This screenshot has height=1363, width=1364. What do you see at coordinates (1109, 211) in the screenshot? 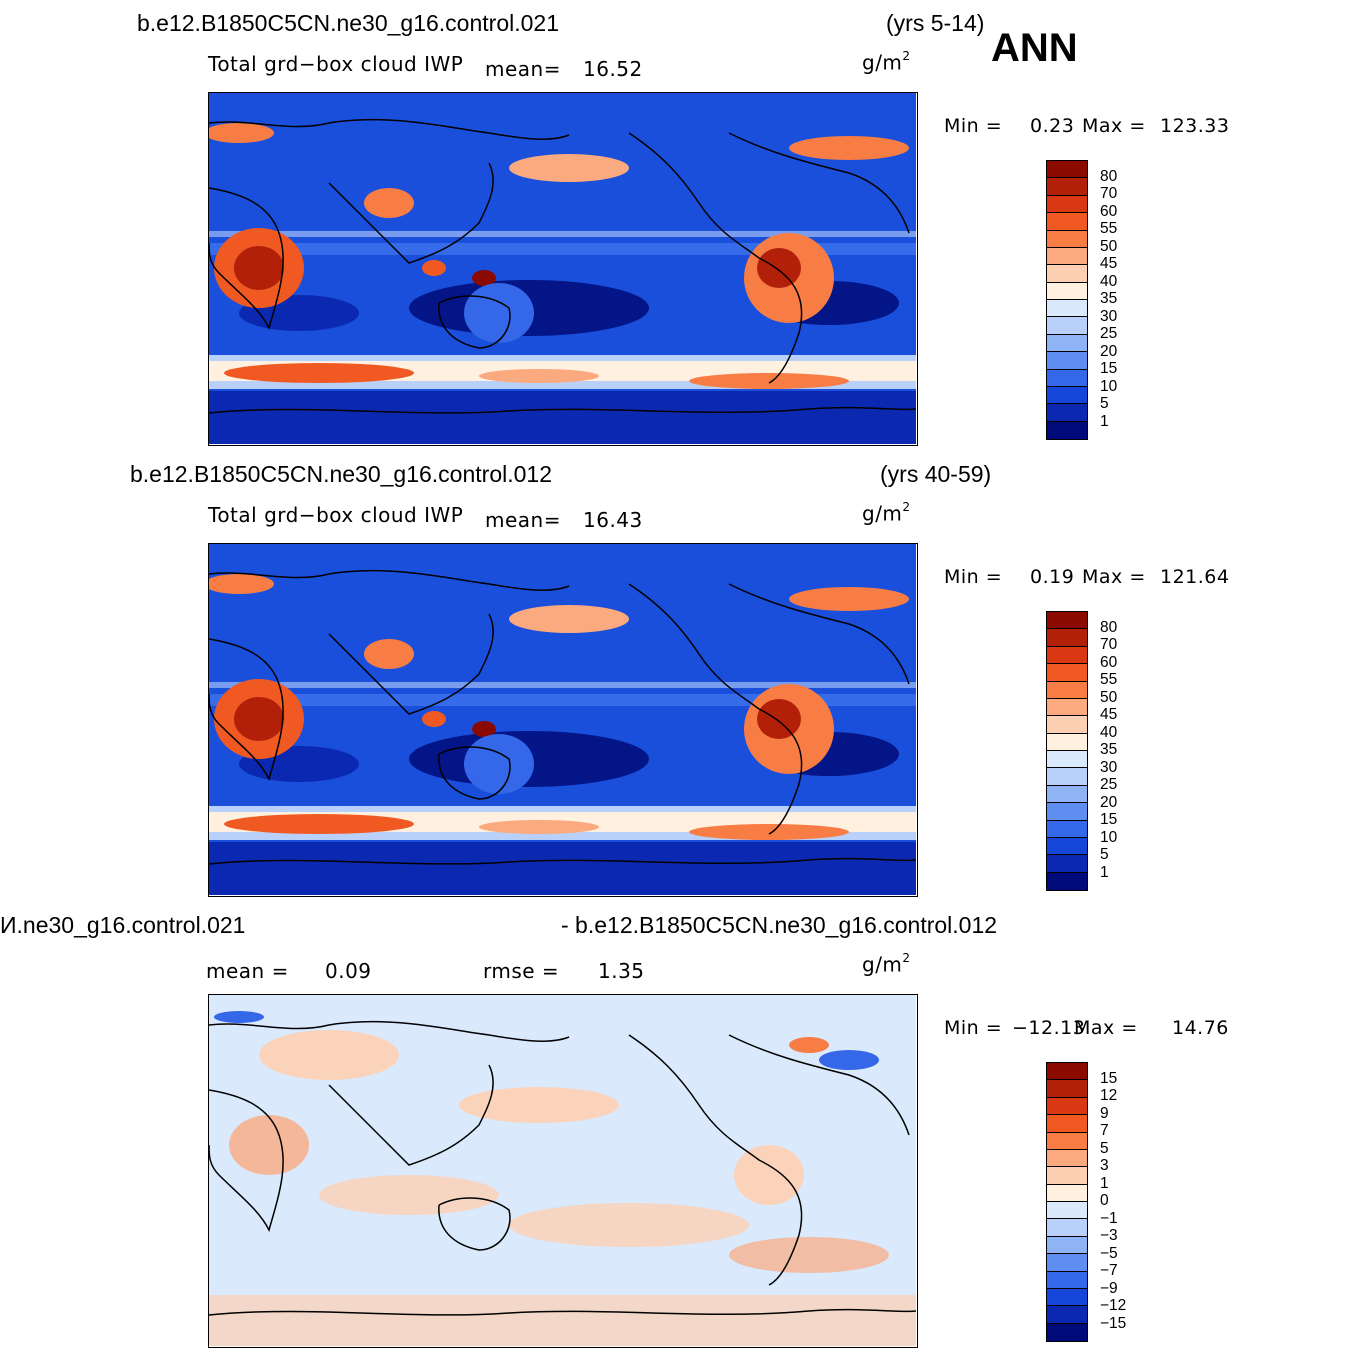
I see `colorbar-tick-label: 60` at bounding box center [1109, 211].